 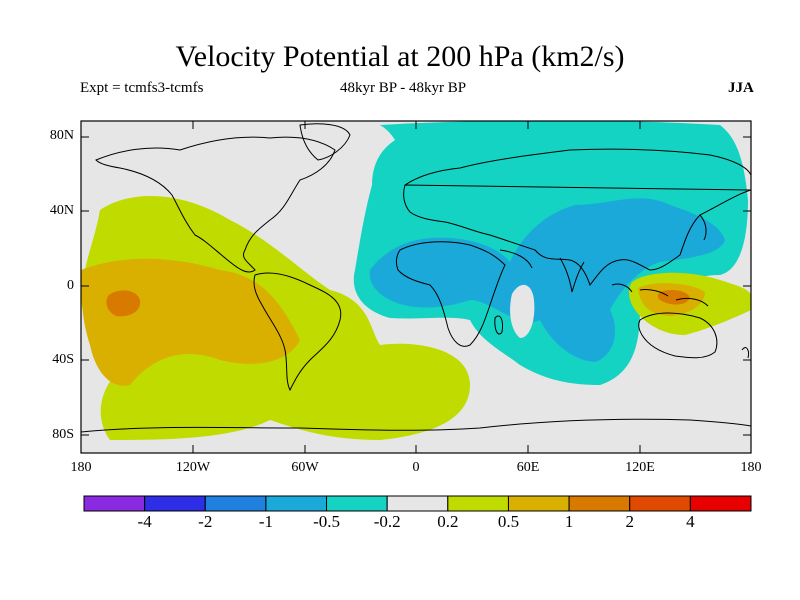 What do you see at coordinates (387, 521) in the screenshot?
I see `colorbar-label: -0.2` at bounding box center [387, 521].